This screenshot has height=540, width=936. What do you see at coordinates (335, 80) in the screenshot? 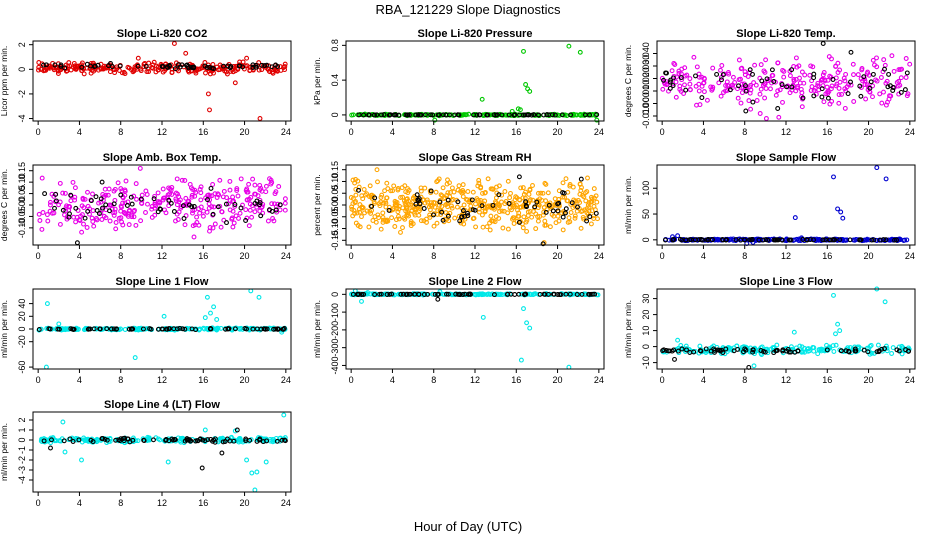
I see `y-tick-label: 0.4` at bounding box center [335, 80].